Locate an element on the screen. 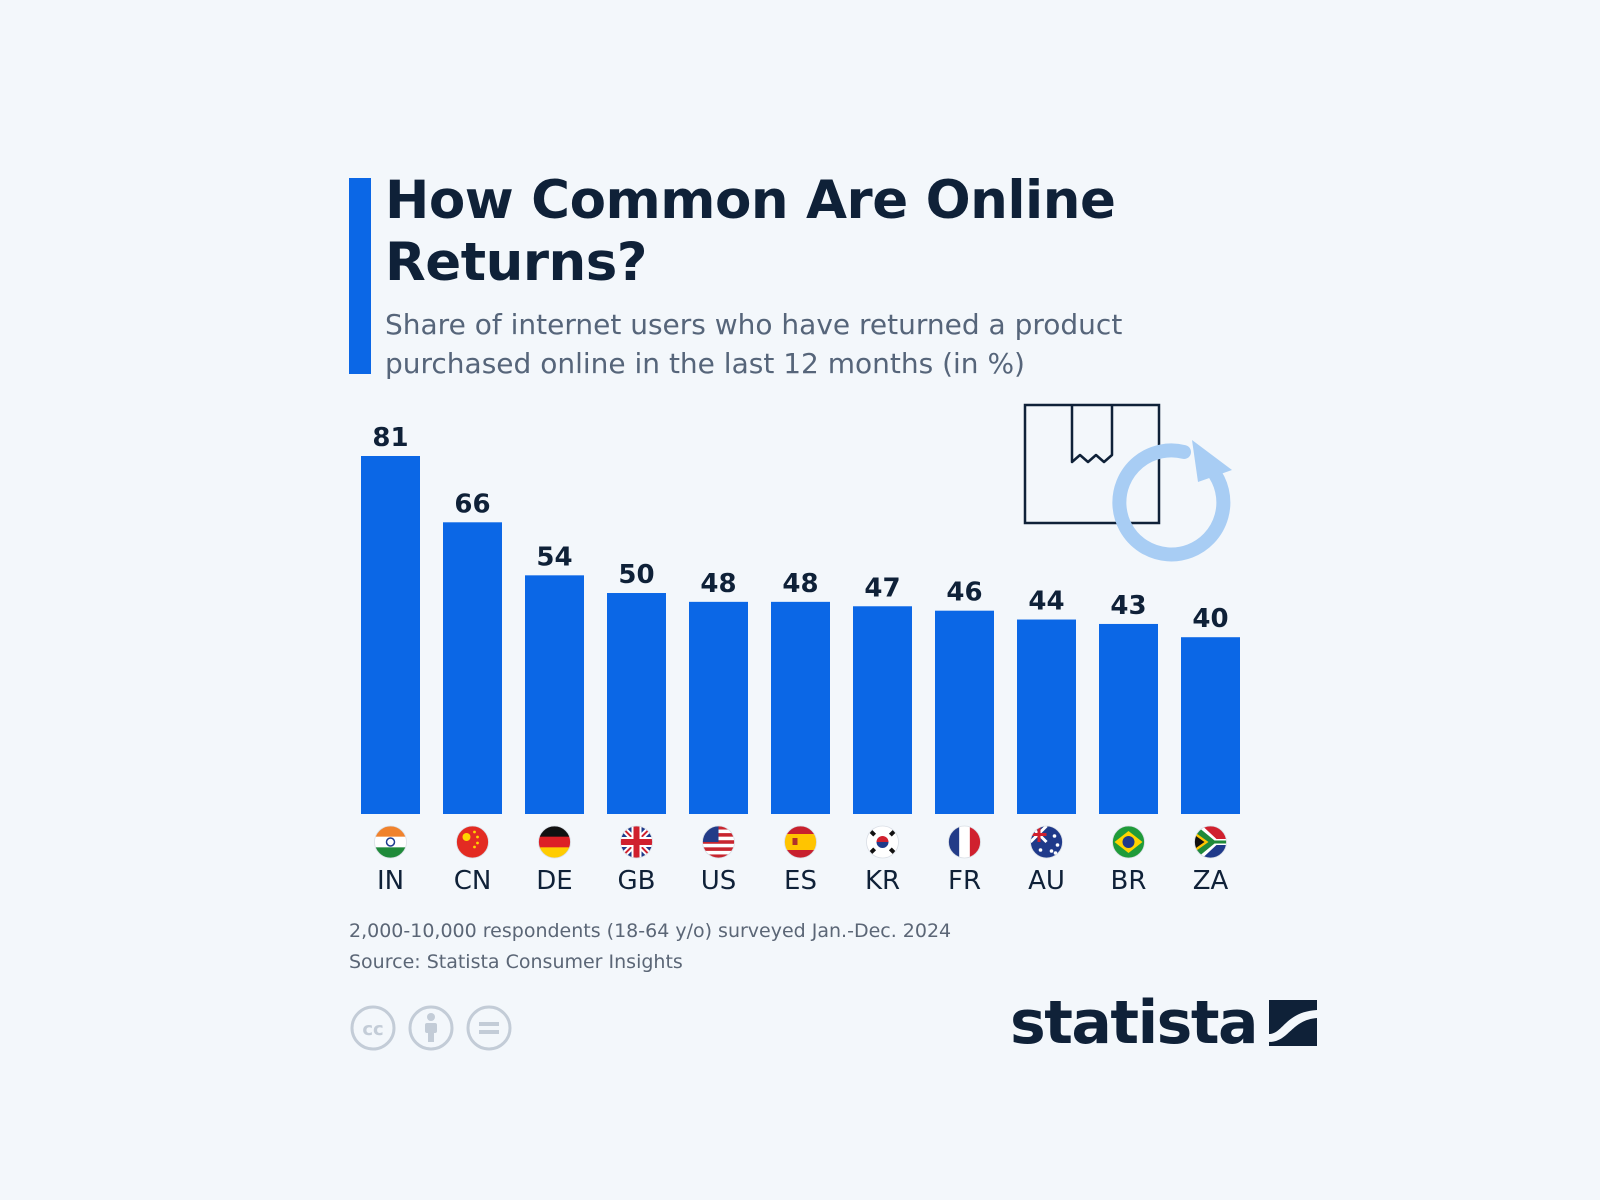  flag-us-icon is located at coordinates (718, 842).